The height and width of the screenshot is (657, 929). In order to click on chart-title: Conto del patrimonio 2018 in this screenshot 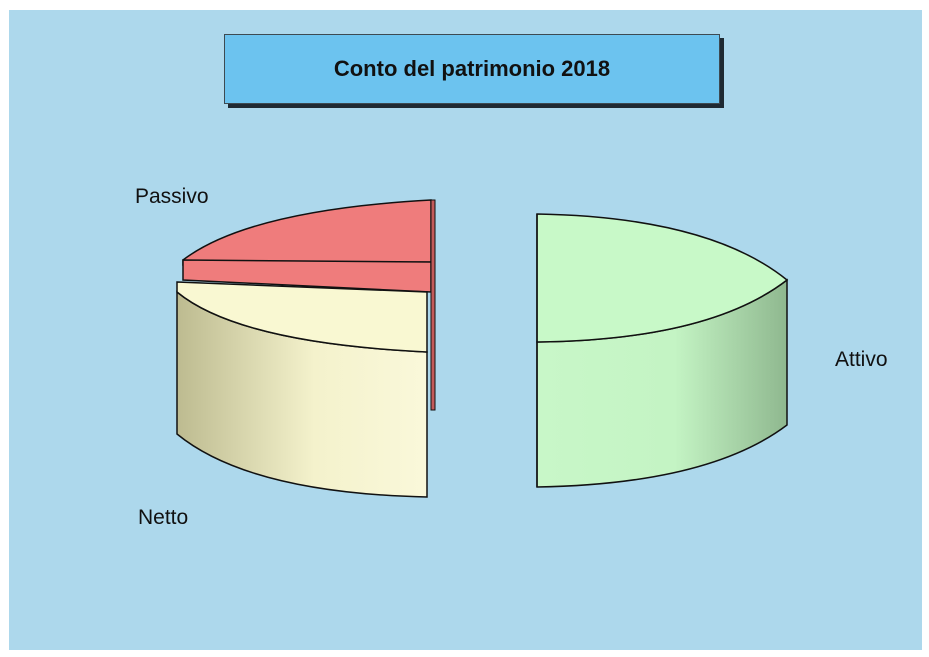, I will do `click(472, 68)`.